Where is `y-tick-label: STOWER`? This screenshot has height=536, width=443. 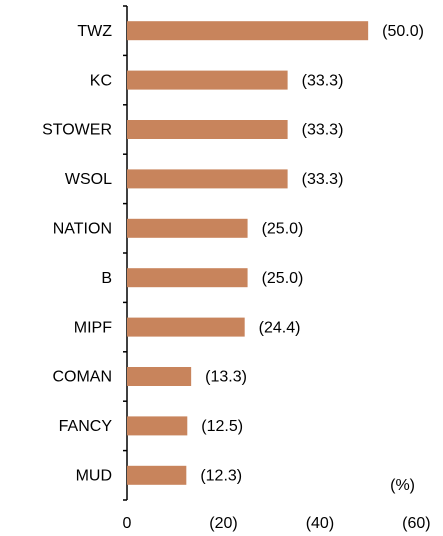 y-tick-label: STOWER is located at coordinates (77, 130).